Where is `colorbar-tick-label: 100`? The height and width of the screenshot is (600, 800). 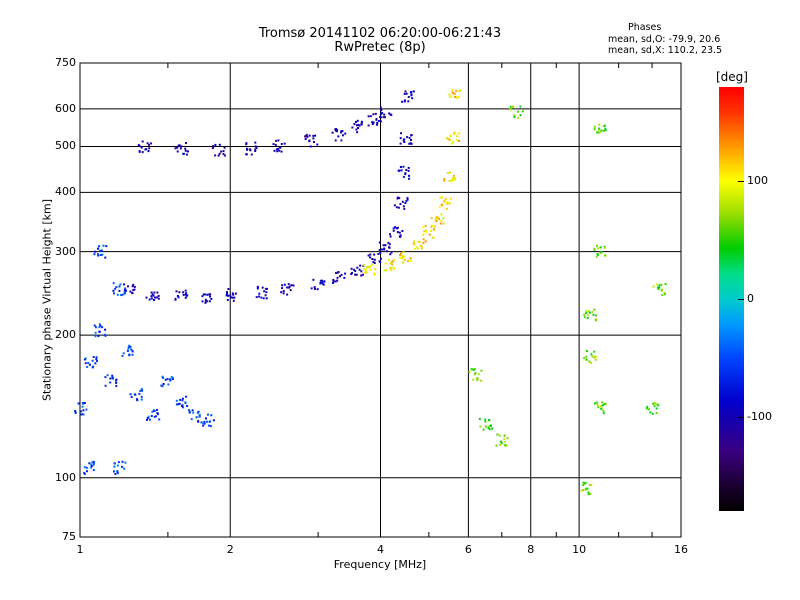 colorbar-tick-label: 100 is located at coordinates (757, 181).